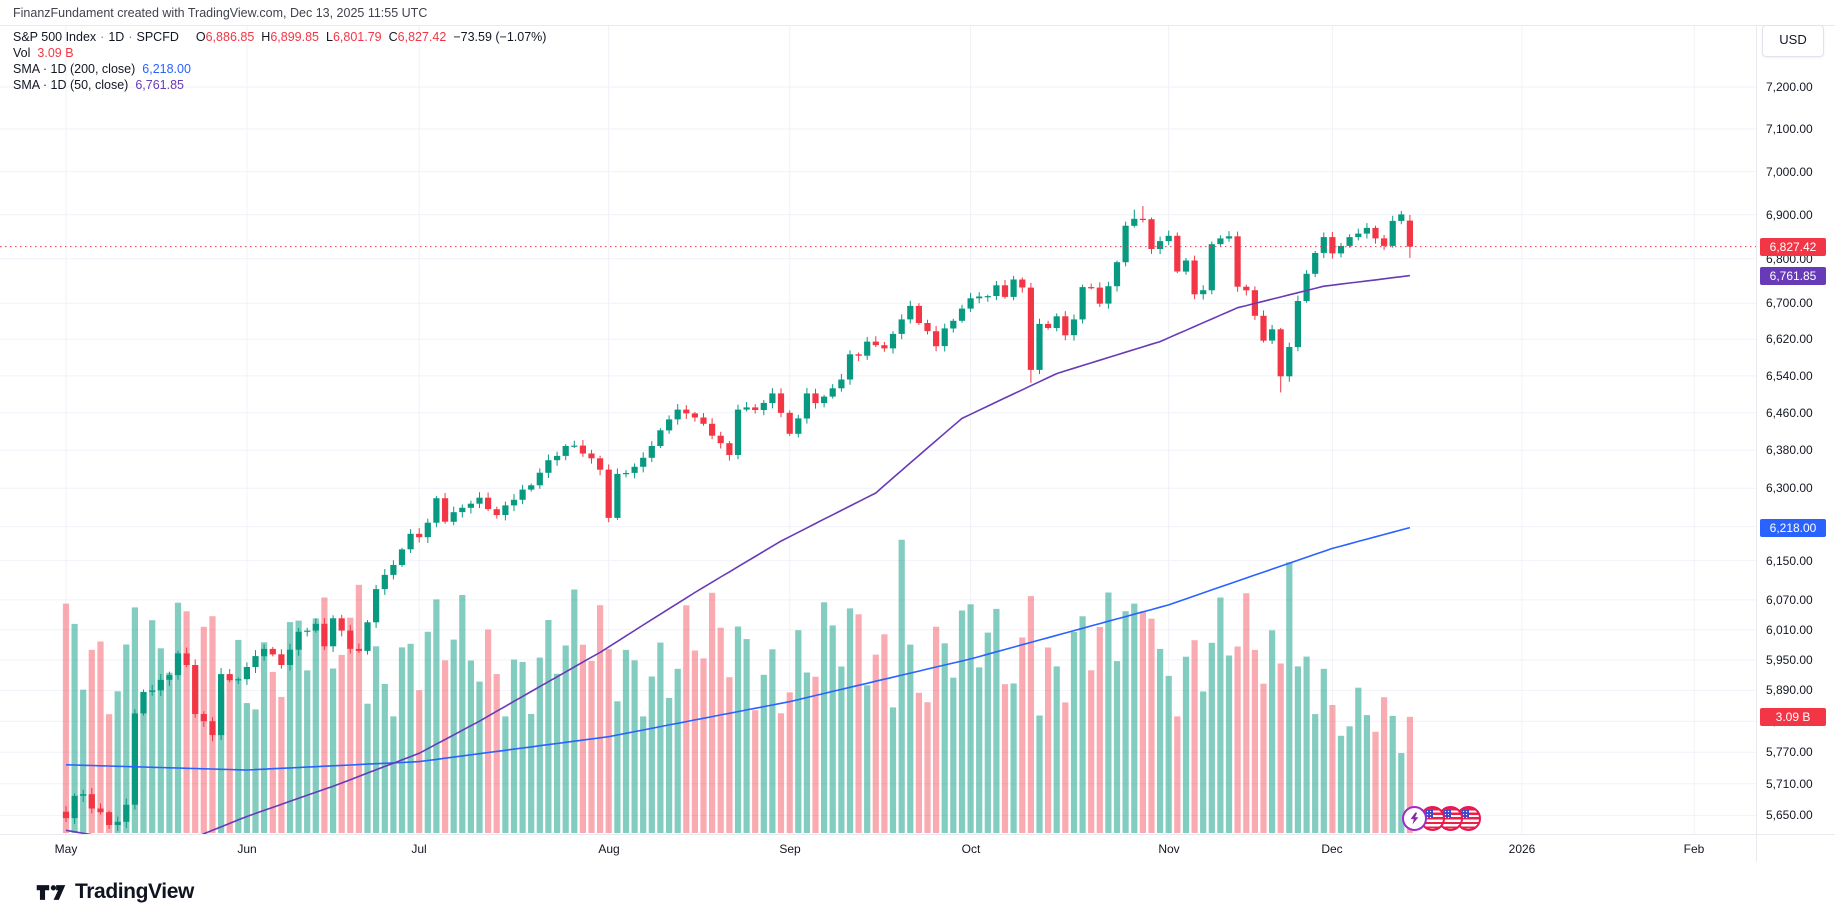 This screenshot has height=921, width=1835. Describe the element at coordinates (1789, 339) in the screenshot. I see `price-tick-label: 6,620.00` at that location.